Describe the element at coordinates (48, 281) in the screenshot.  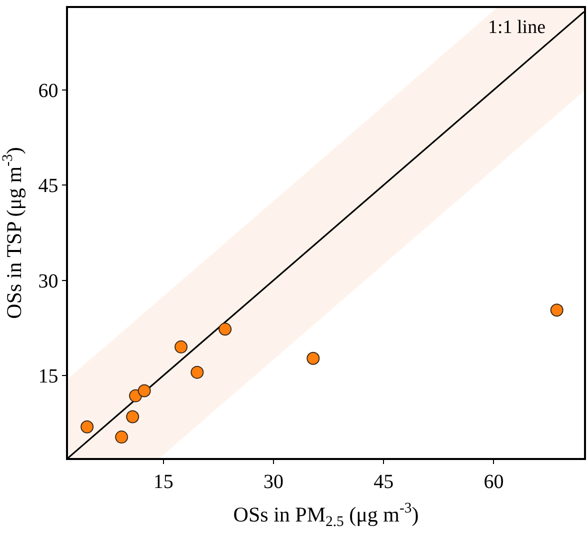
I see `y-tick-label: 30` at that location.